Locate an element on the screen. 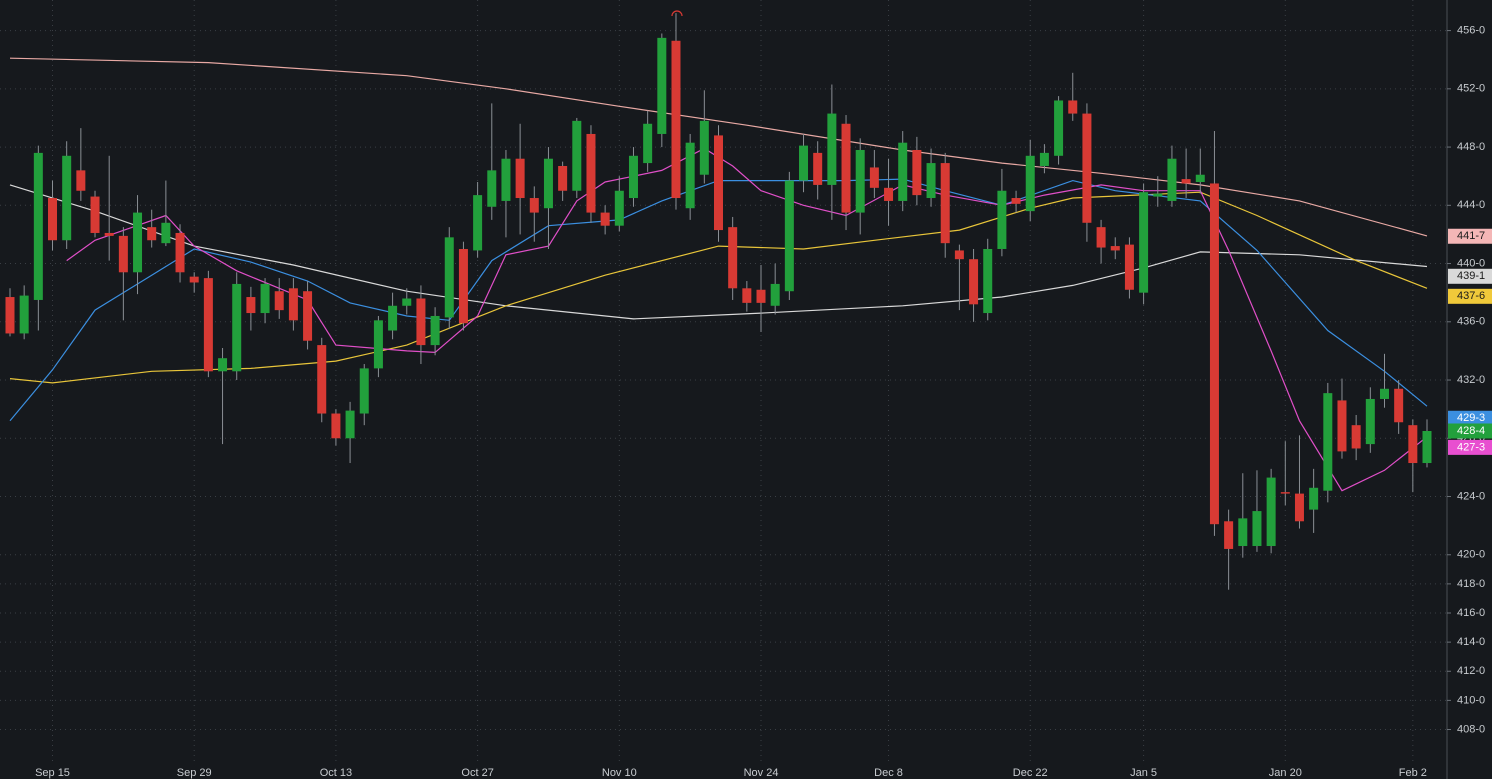  y-tick-label: 410-0 is located at coordinates (1471, 700).